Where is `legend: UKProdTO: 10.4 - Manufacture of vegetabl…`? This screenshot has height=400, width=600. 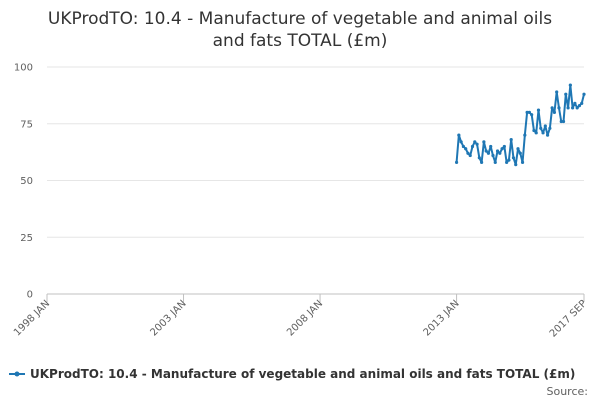 legend: UKProdTO: 10.4 - Manufacture of vegetabl… is located at coordinates (292, 374).